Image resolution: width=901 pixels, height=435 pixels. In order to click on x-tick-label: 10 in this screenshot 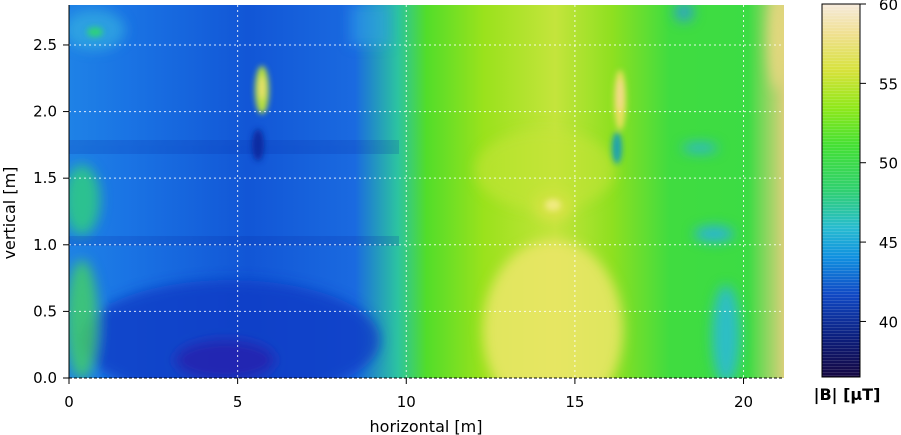, I will do `click(406, 402)`.